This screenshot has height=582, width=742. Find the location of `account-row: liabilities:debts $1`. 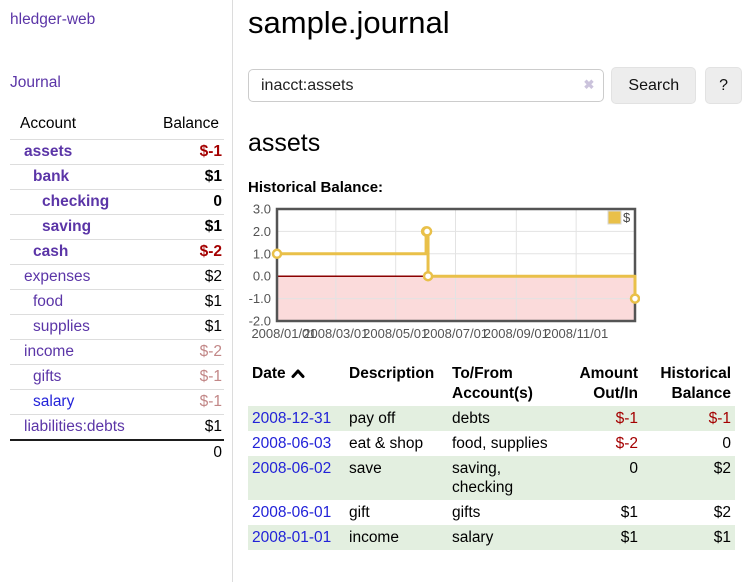

account-row: liabilities:debts $1 is located at coordinates (117, 427).